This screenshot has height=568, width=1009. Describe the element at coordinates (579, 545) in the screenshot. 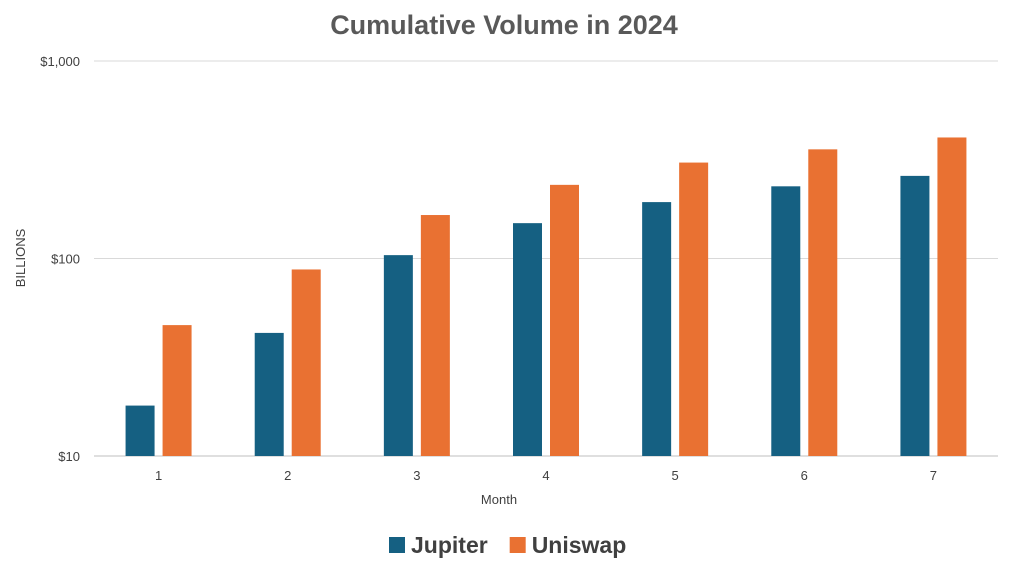

I see `legend-label: Uniswap` at that location.